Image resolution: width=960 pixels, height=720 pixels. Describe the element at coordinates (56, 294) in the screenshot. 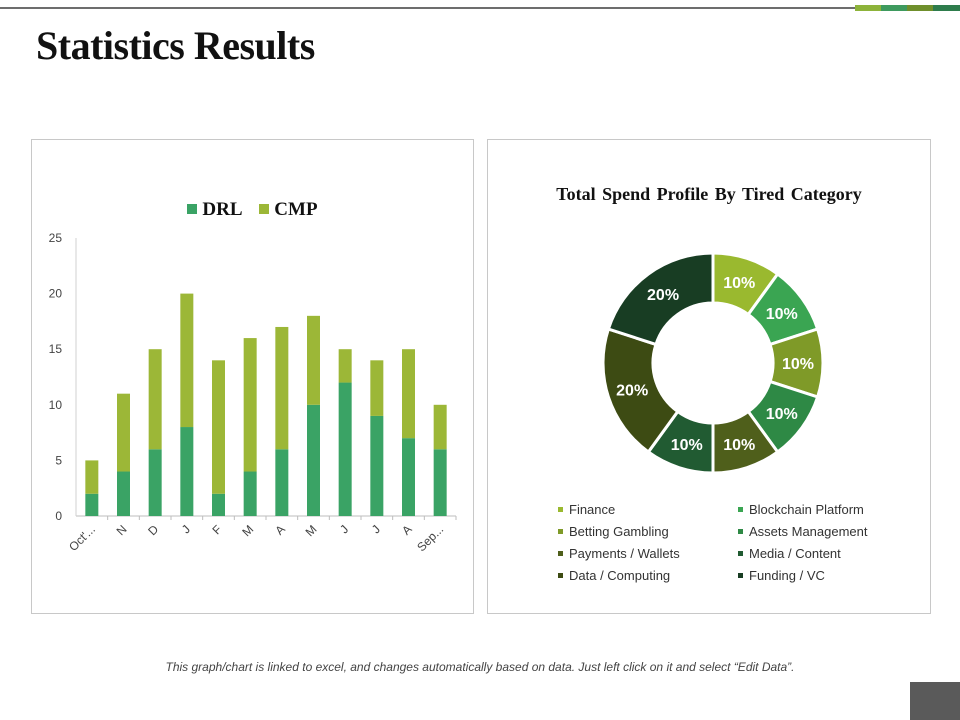

I see `y-tick-label: 20` at that location.